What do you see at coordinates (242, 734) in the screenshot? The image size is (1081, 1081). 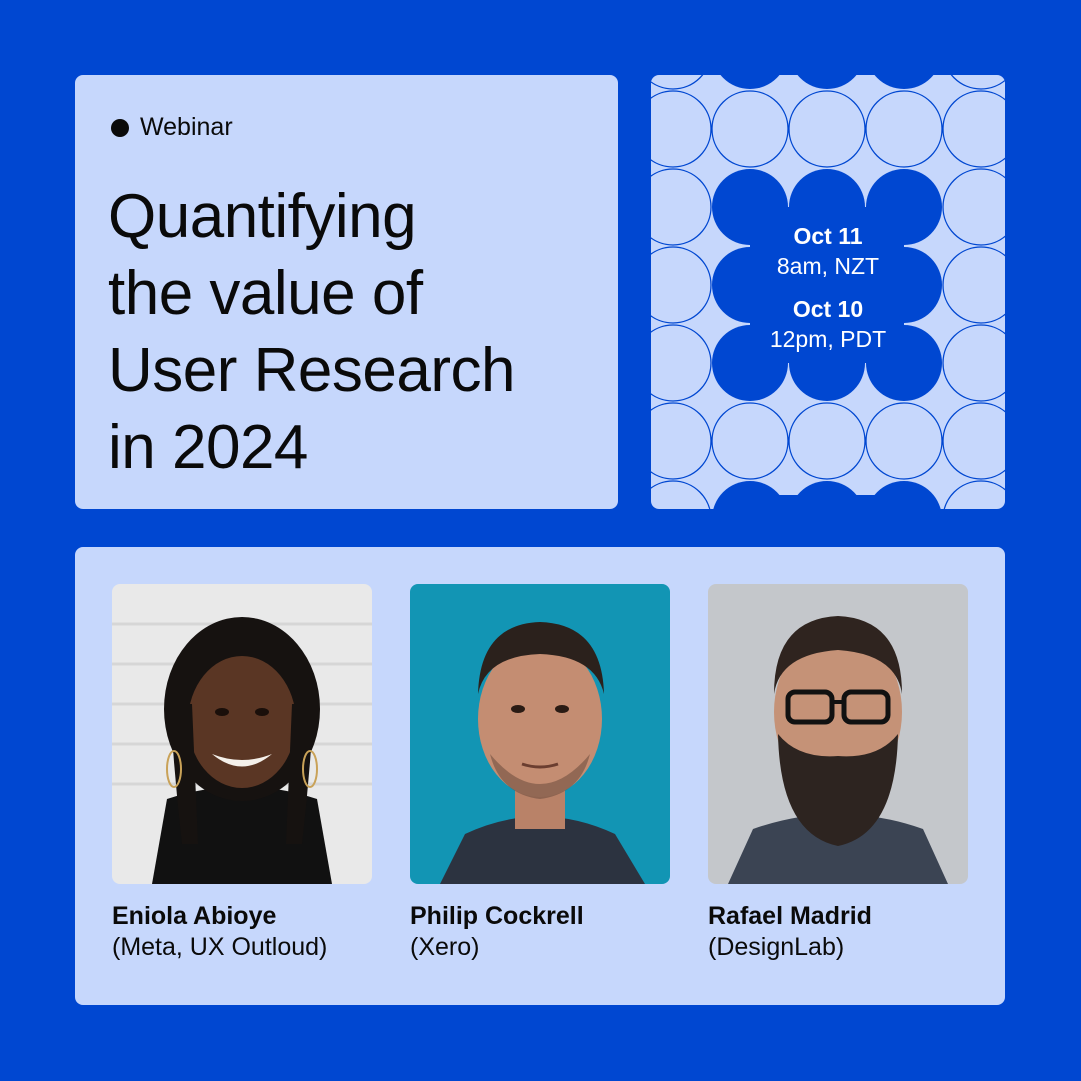 I see `speaker-photo-eniola` at bounding box center [242, 734].